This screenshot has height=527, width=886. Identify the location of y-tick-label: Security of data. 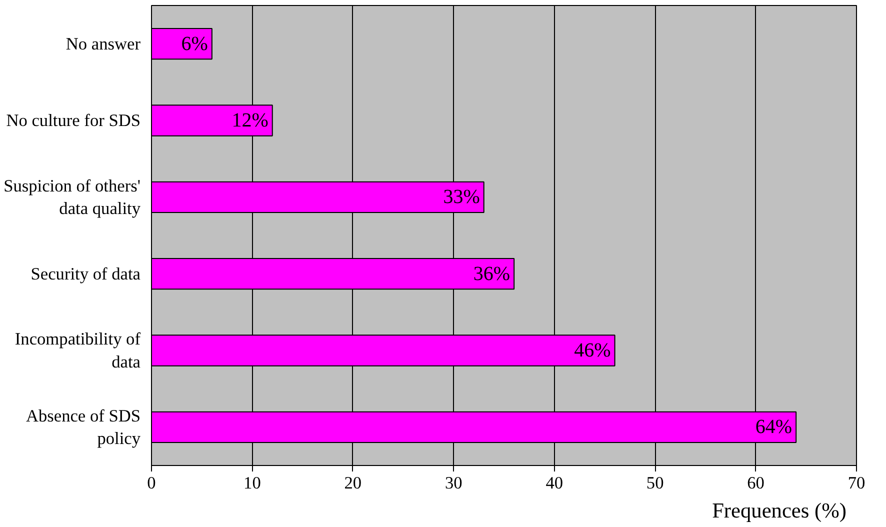
(85, 274).